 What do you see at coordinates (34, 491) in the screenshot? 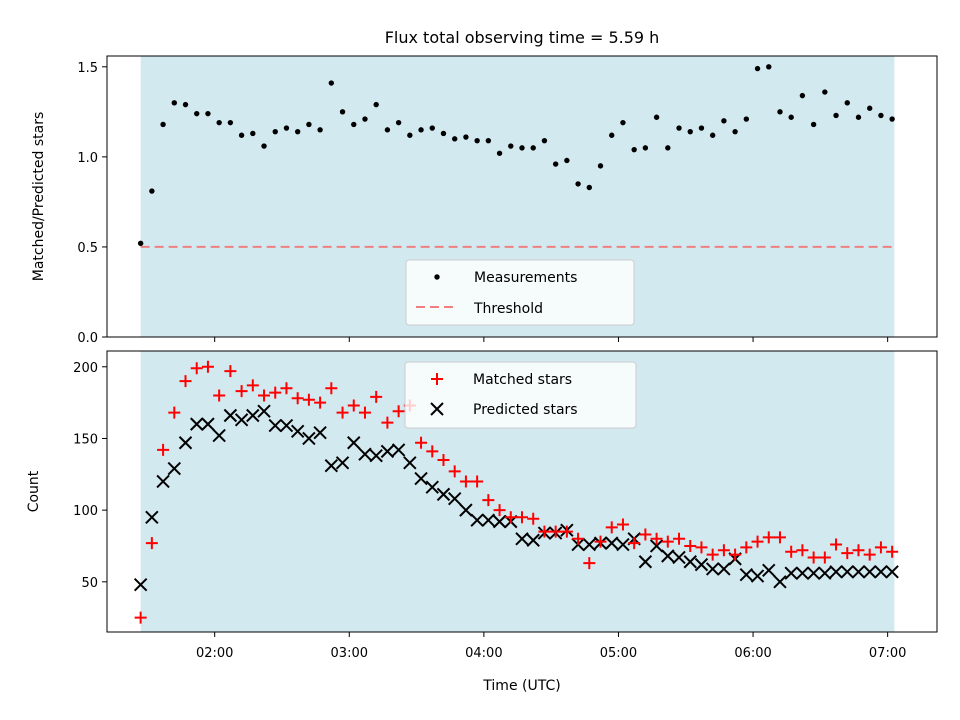
I see `bottom-y-axis-label: Count` at bounding box center [34, 491].